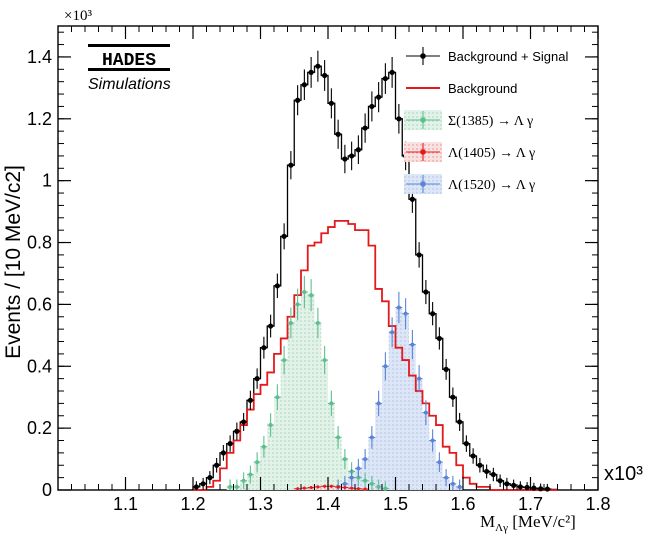 Image resolution: width=660 pixels, height=538 pixels. I want to click on y-tick-label: 1.4, so click(39, 57).